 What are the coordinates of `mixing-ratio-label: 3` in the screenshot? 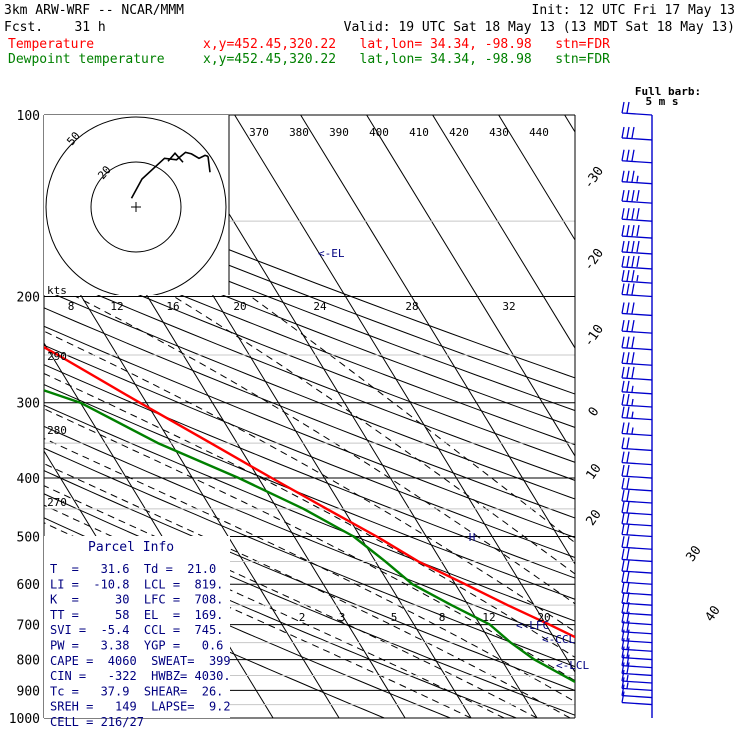 It's located at (342, 617).